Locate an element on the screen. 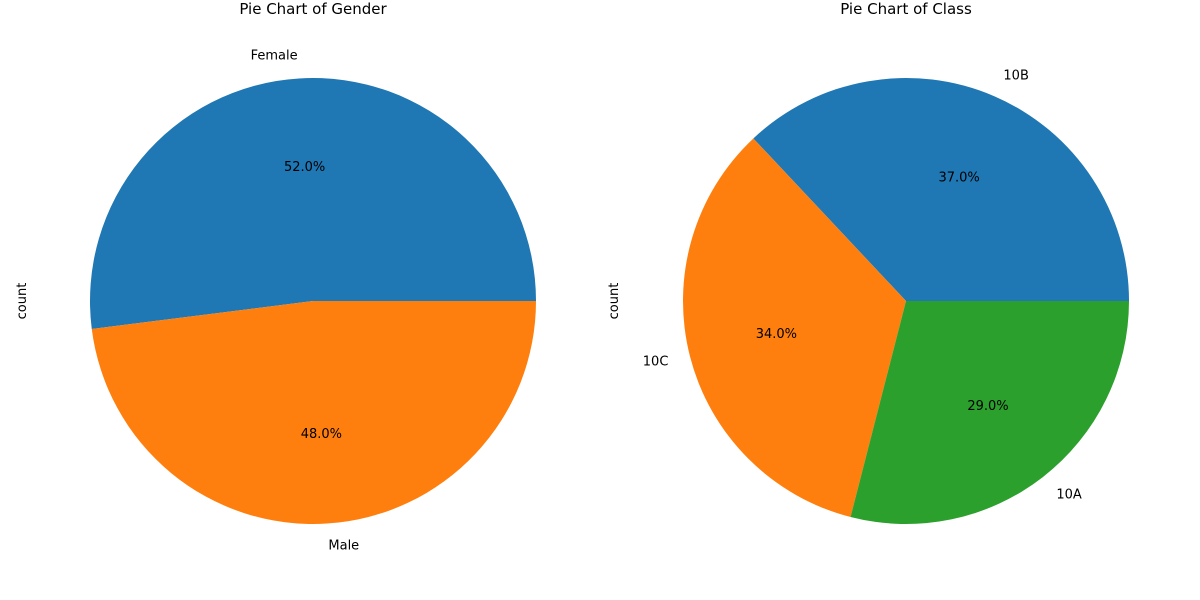  class-pct-label-10a: 29.0% is located at coordinates (987, 406).